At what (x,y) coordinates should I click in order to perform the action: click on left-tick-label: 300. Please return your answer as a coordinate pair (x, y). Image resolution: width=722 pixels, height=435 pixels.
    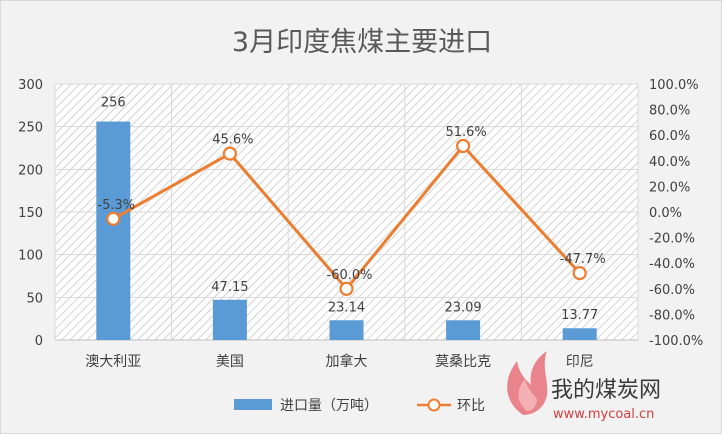
    Looking at the image, I should click on (30, 85).